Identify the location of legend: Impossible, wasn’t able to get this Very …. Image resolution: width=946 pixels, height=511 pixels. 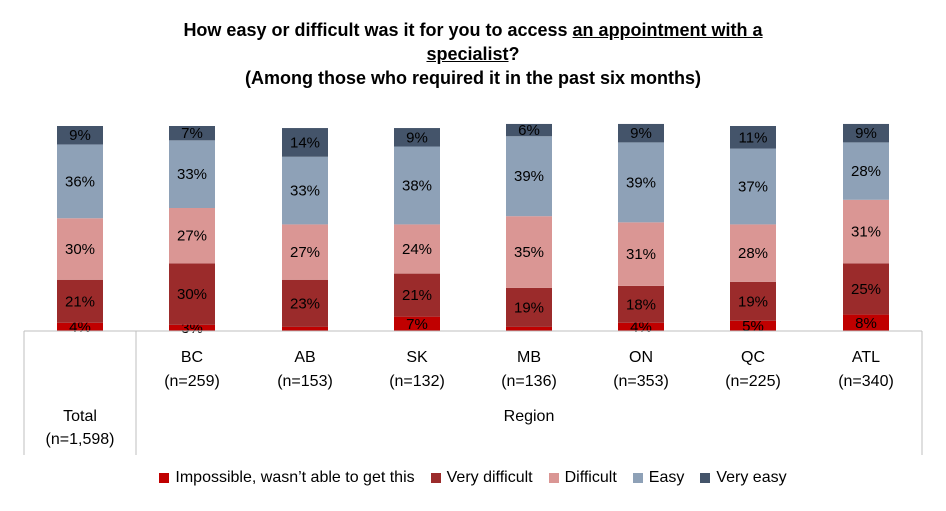
(473, 478).